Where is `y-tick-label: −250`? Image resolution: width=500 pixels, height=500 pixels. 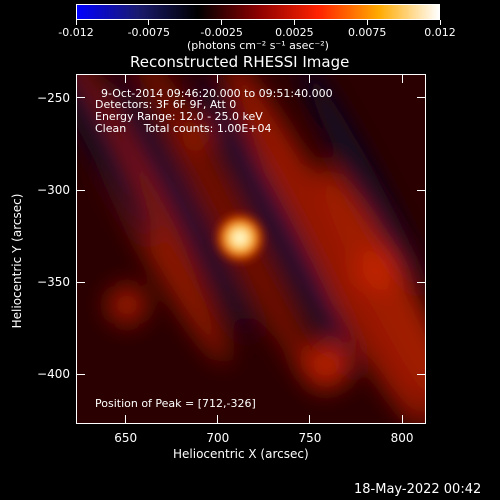
y-tick-label: −250 is located at coordinates (53, 97).